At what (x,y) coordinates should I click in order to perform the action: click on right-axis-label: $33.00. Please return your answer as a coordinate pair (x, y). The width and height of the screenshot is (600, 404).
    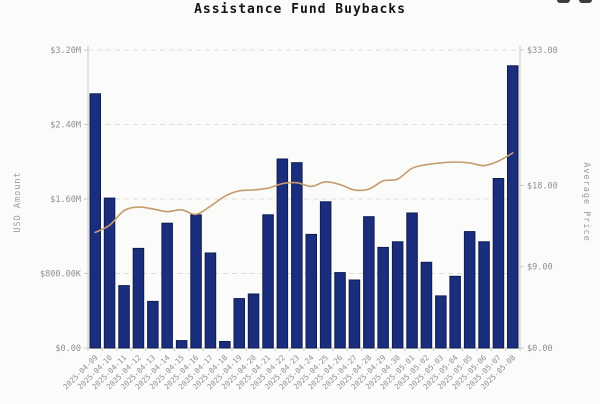
    Looking at the image, I should click on (542, 51).